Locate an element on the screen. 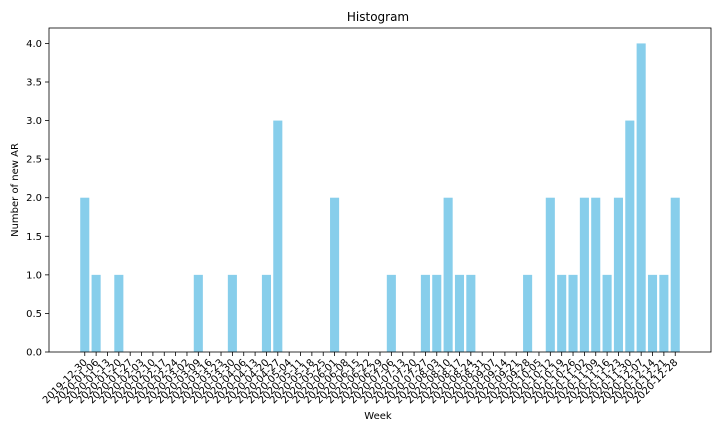 This screenshot has height=432, width=720. y-tick-label: 3.0 is located at coordinates (34, 121).